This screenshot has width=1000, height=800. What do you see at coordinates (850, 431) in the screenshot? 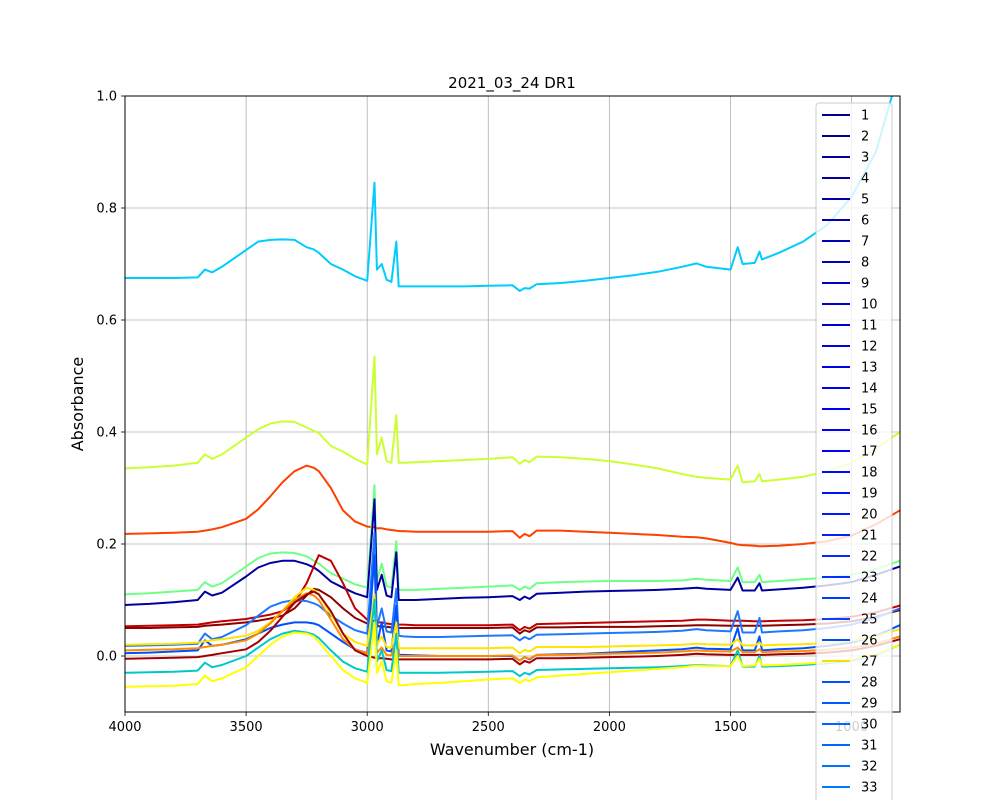
I see `legend-entry: 16` at bounding box center [850, 431].